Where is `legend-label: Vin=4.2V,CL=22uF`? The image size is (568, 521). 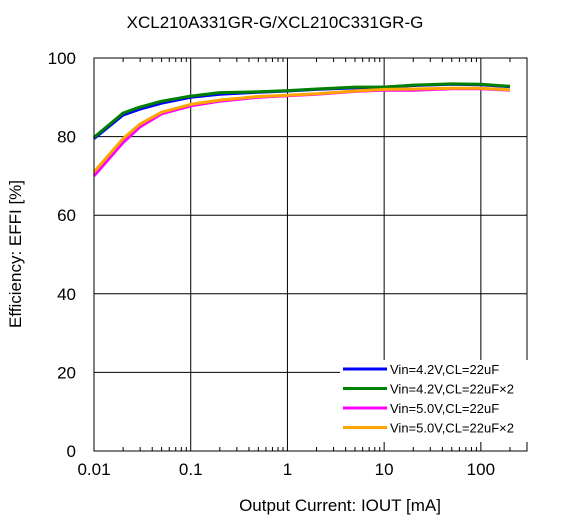
legend-label: Vin=4.2V,CL=22uF is located at coordinates (444, 369).